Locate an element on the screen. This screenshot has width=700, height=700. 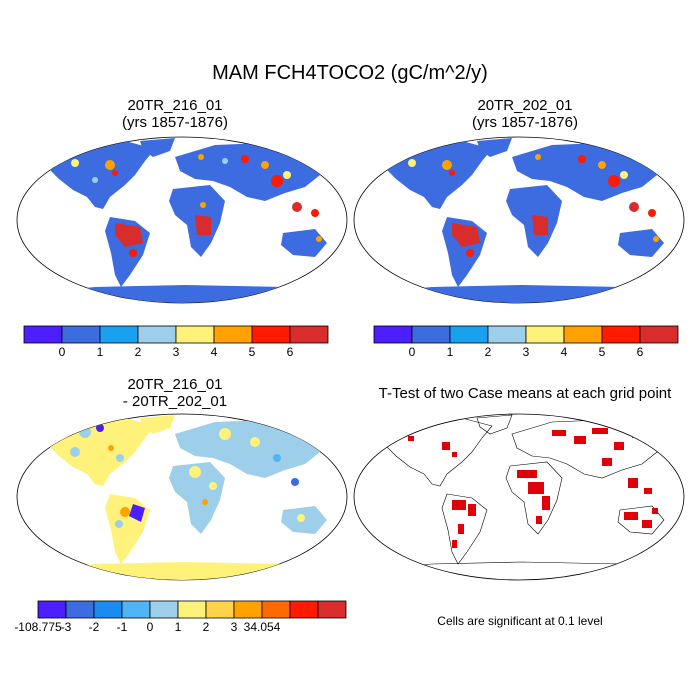
colorbar-case1-tick-label: 1 is located at coordinates (100, 352).